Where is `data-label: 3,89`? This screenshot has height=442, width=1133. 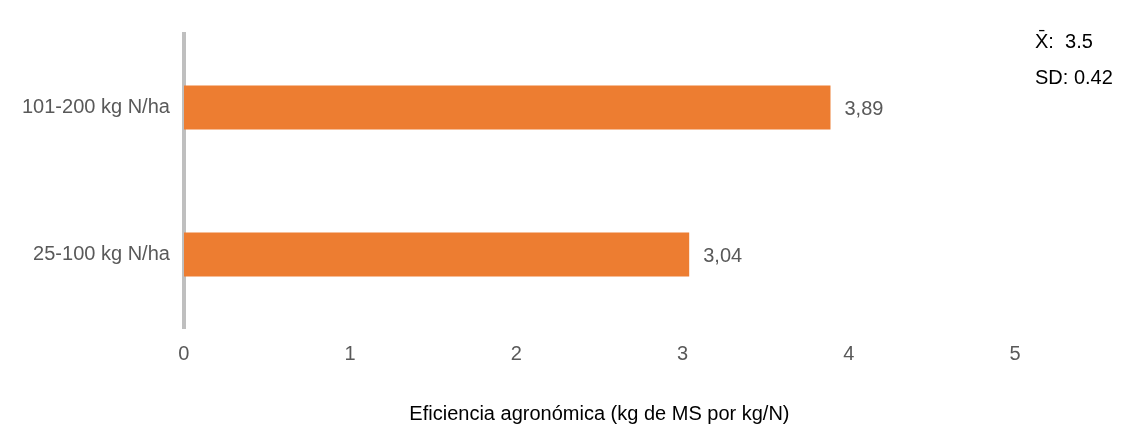
data-label: 3,89 is located at coordinates (864, 108).